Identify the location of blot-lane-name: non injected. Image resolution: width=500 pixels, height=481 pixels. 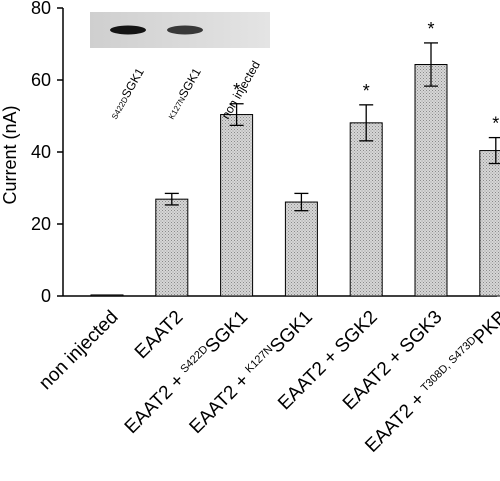
(240, 89).